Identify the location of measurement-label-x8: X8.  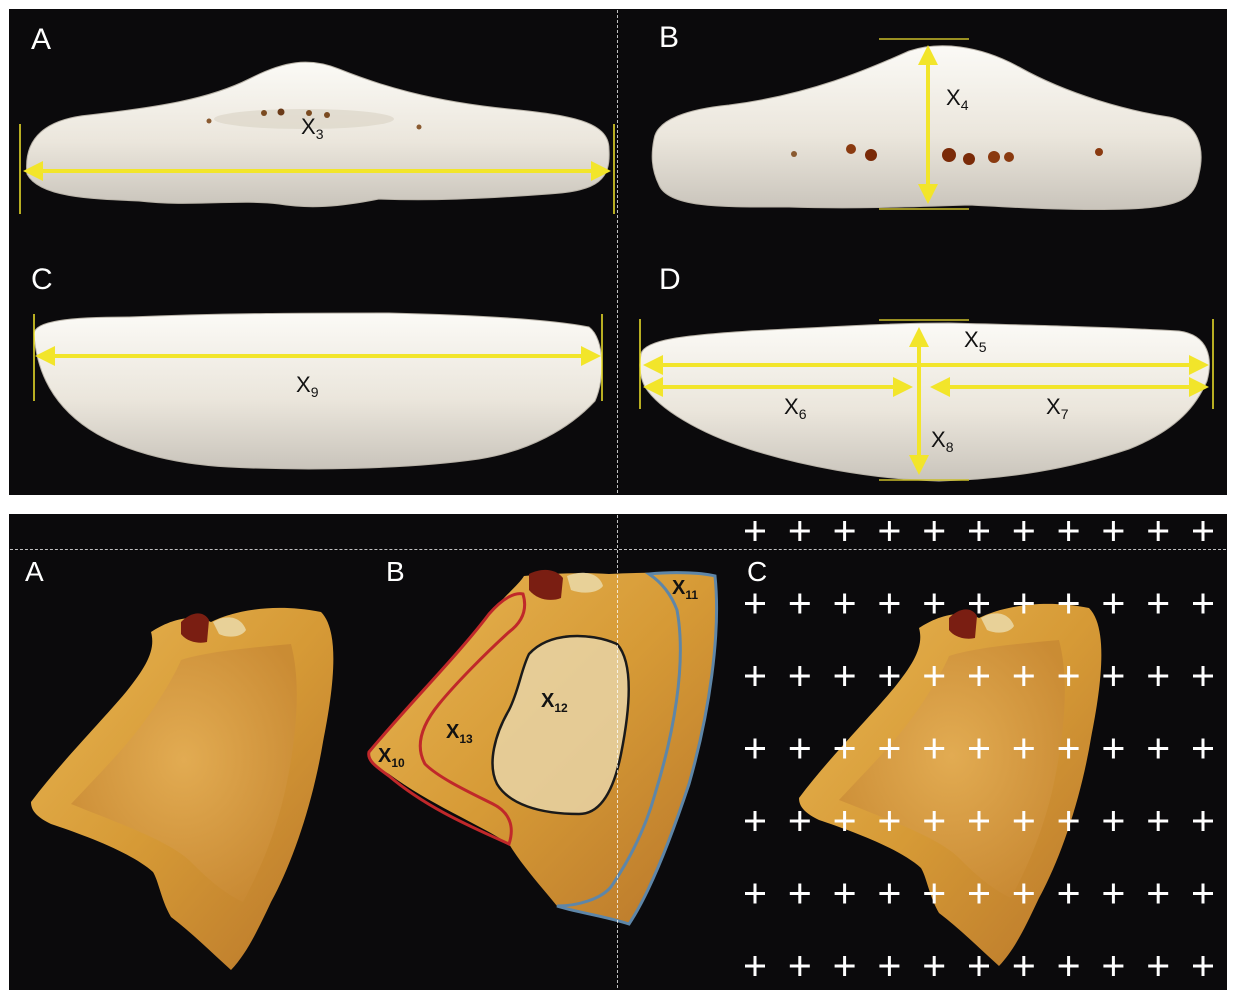
(942, 441).